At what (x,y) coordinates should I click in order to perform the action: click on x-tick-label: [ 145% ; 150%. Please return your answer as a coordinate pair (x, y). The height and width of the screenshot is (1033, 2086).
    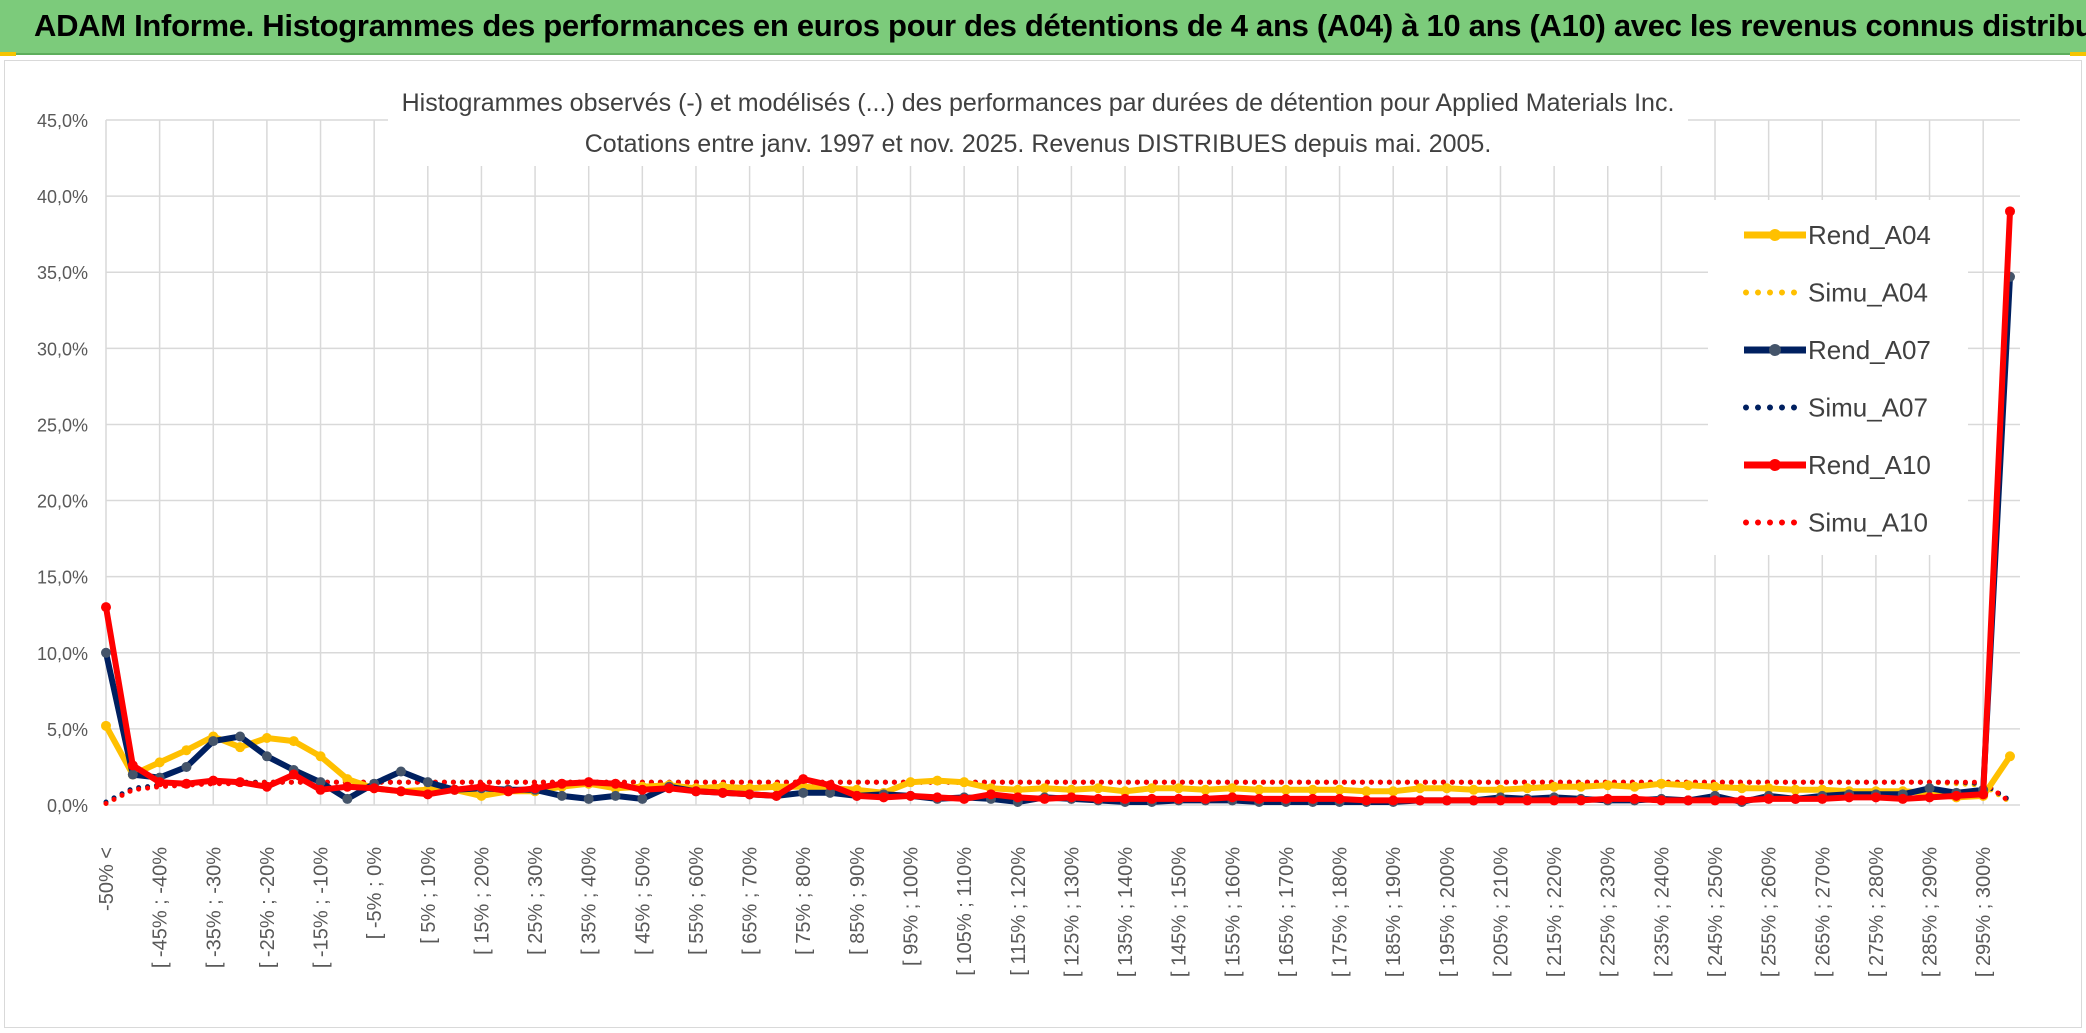
    Looking at the image, I should click on (1180, 912).